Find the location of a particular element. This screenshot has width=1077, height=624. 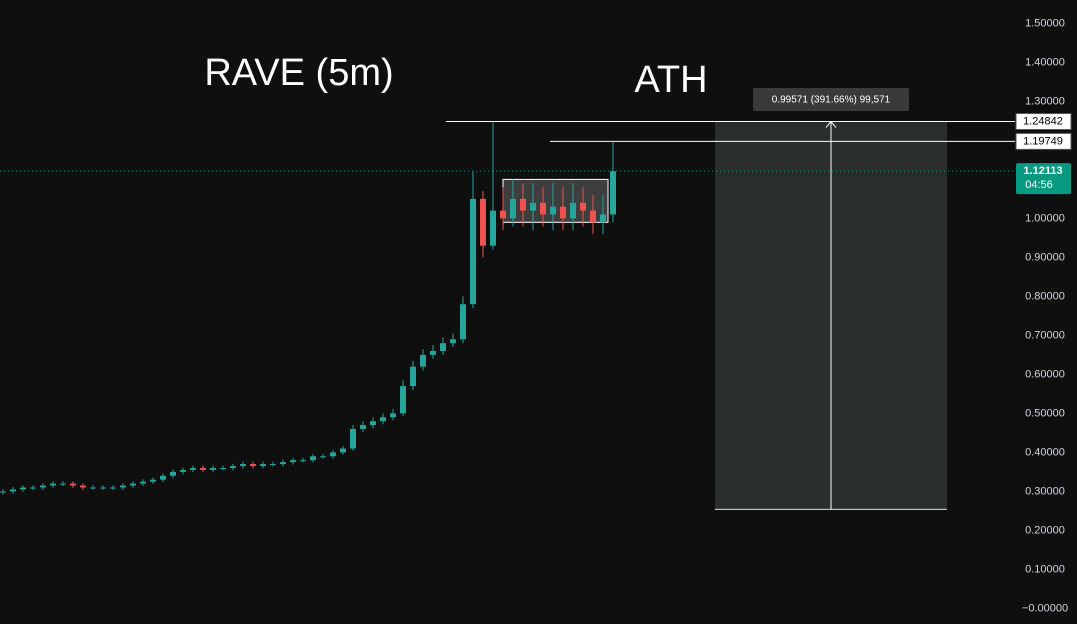

y-tick-label: 0.50000 is located at coordinates (1045, 413).